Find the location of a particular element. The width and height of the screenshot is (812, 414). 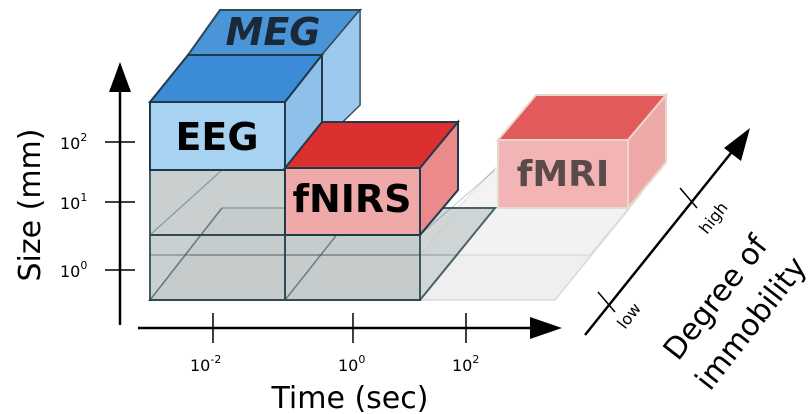

y-axis-title: Size (mm) is located at coordinates (30, 205).